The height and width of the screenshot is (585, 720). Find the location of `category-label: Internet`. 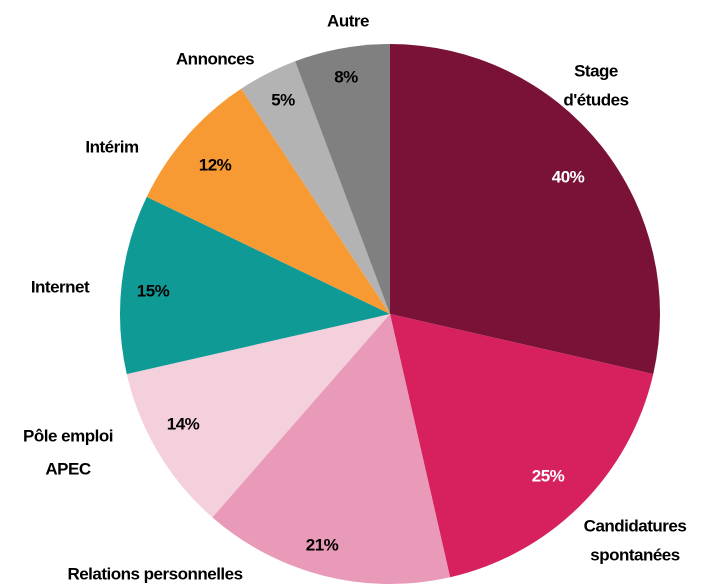

category-label: Internet is located at coordinates (60, 286).